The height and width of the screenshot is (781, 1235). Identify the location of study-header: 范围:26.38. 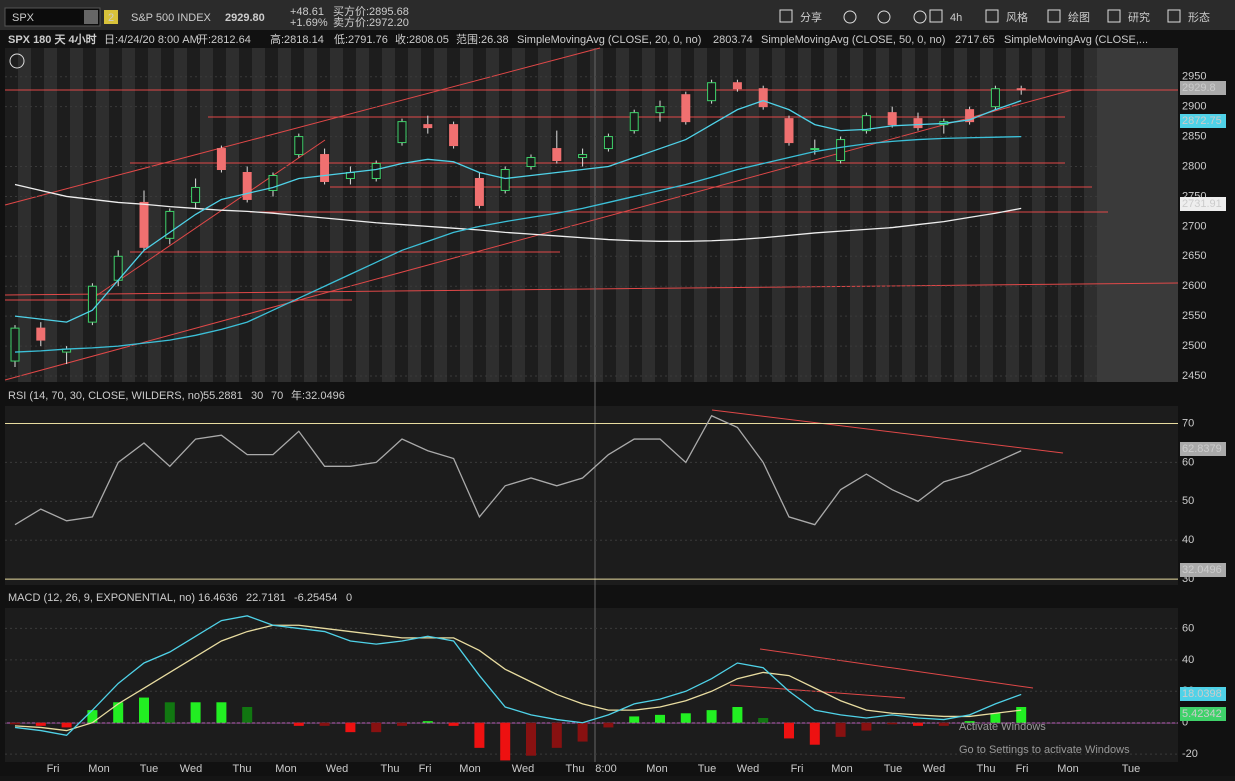
(482, 39).